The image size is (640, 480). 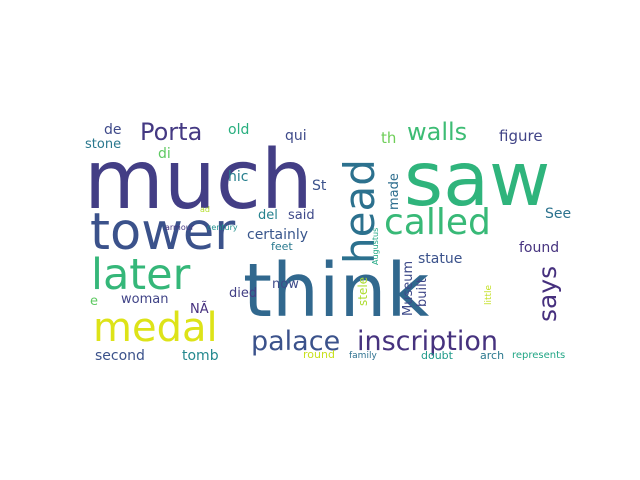 I want to click on cloud-word: di, so click(x=164, y=154).